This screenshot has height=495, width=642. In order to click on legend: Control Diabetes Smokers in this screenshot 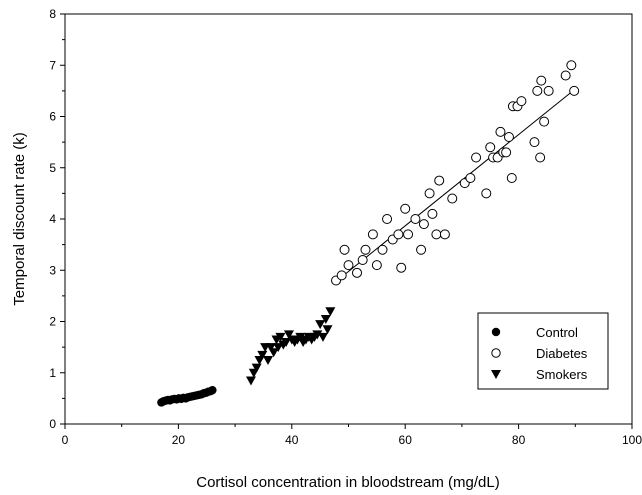, I will do `click(543, 351)`.